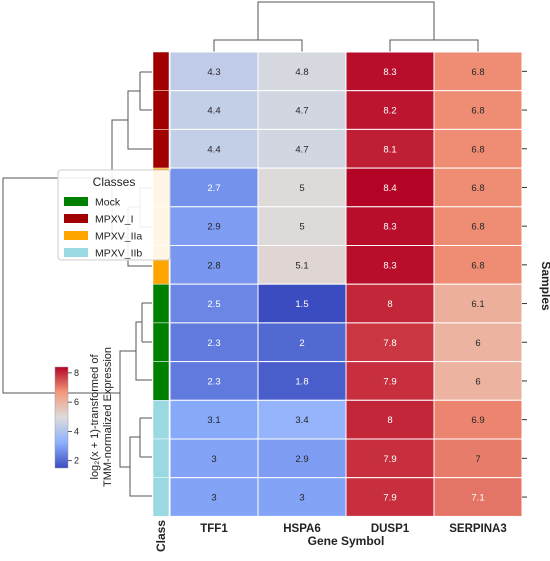 This screenshot has height=561, width=550. I want to click on y-axis-title: Samples, so click(544, 286).